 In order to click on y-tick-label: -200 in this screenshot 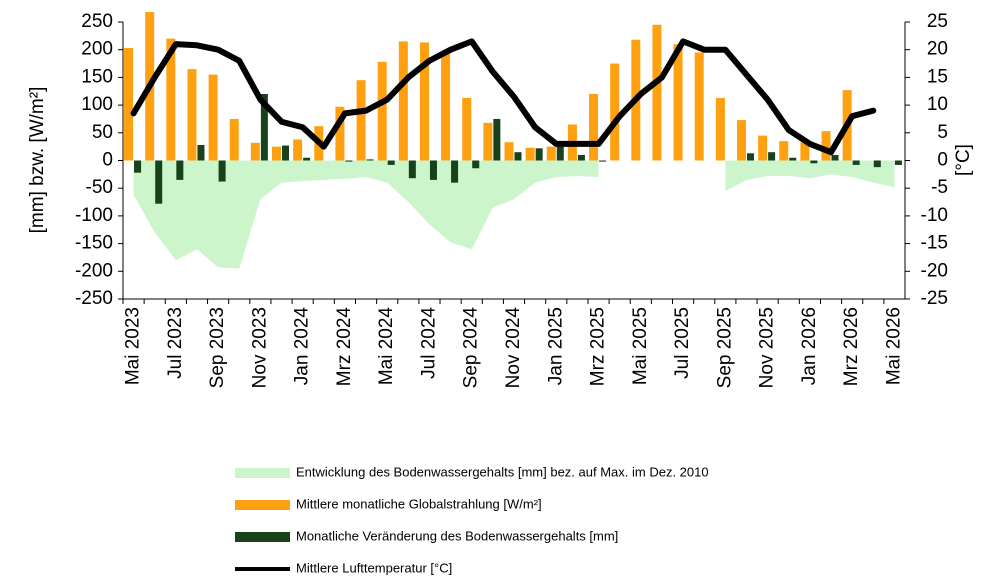, I will do `click(94, 270)`.